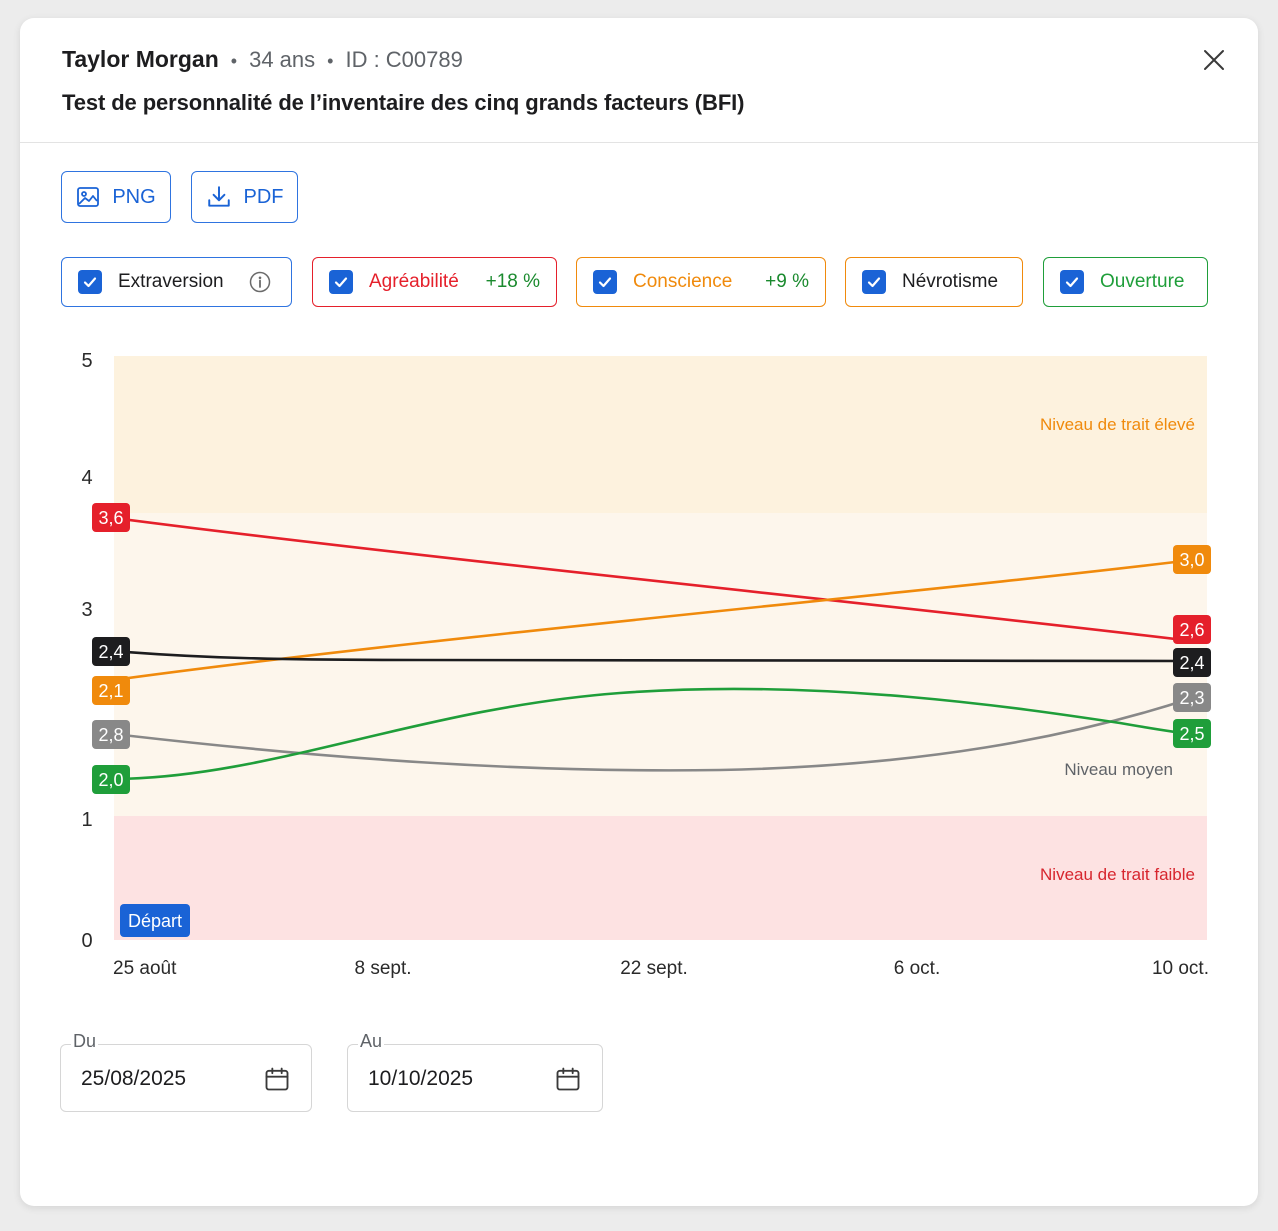 Image resolution: width=1278 pixels, height=1231 pixels. I want to click on trait-label: Conscience, so click(683, 281).